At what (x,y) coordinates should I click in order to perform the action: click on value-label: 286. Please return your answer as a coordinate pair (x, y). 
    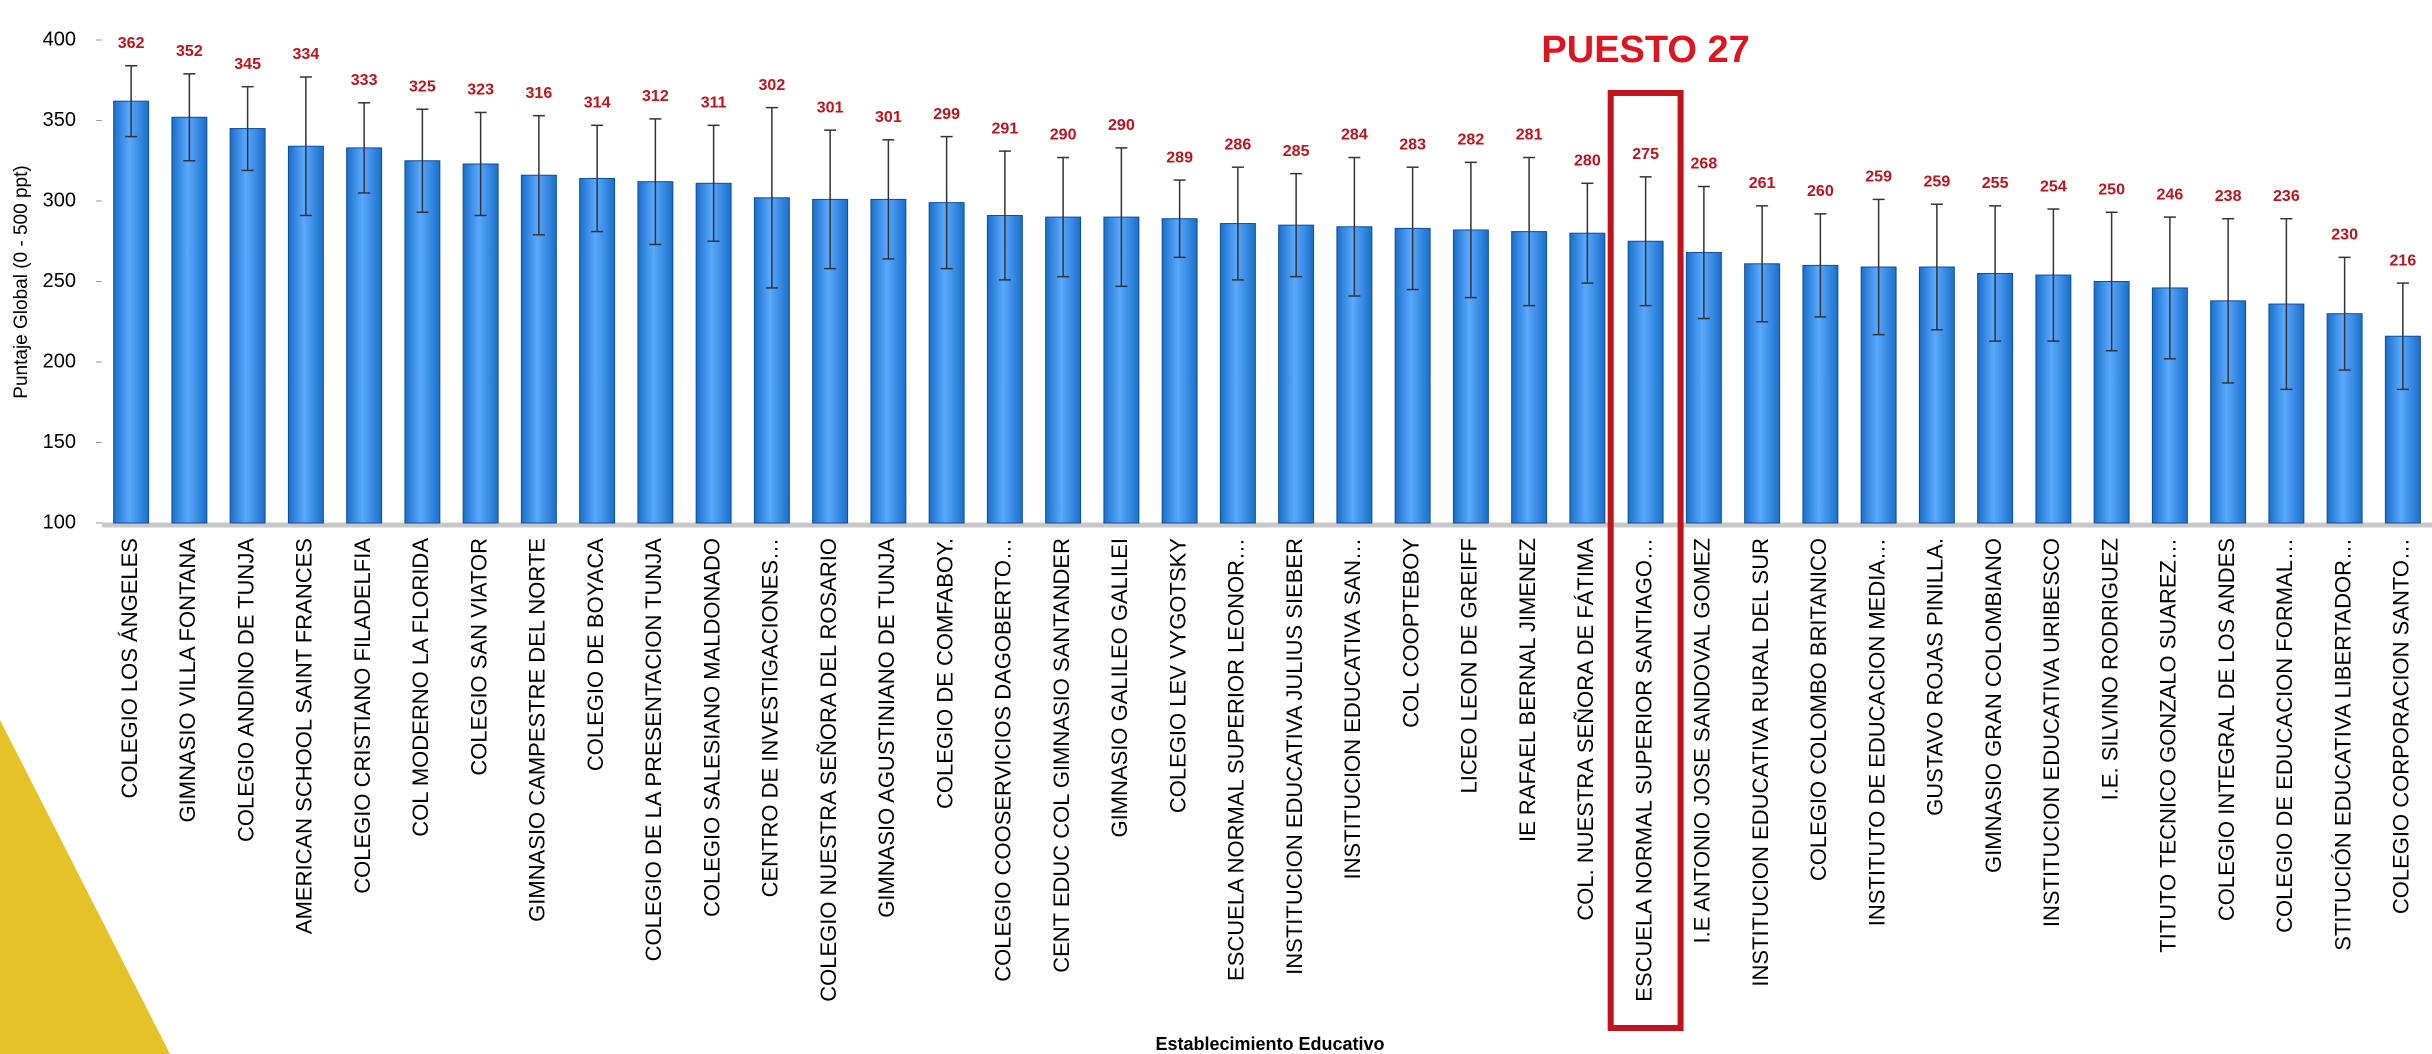
    Looking at the image, I should click on (1238, 144).